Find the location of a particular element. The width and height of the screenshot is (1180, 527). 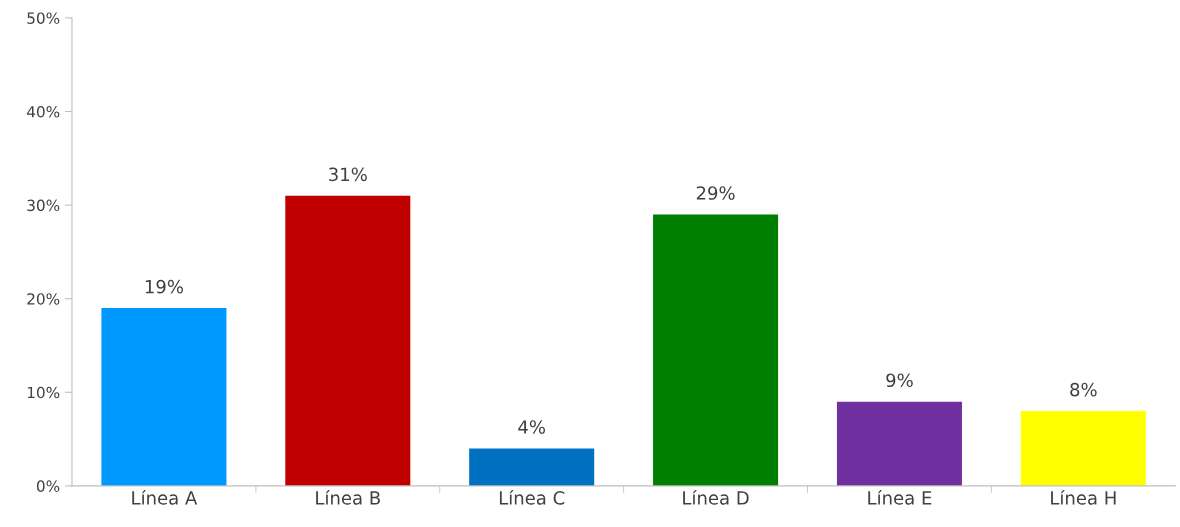

data-label: 9% is located at coordinates (899, 380).